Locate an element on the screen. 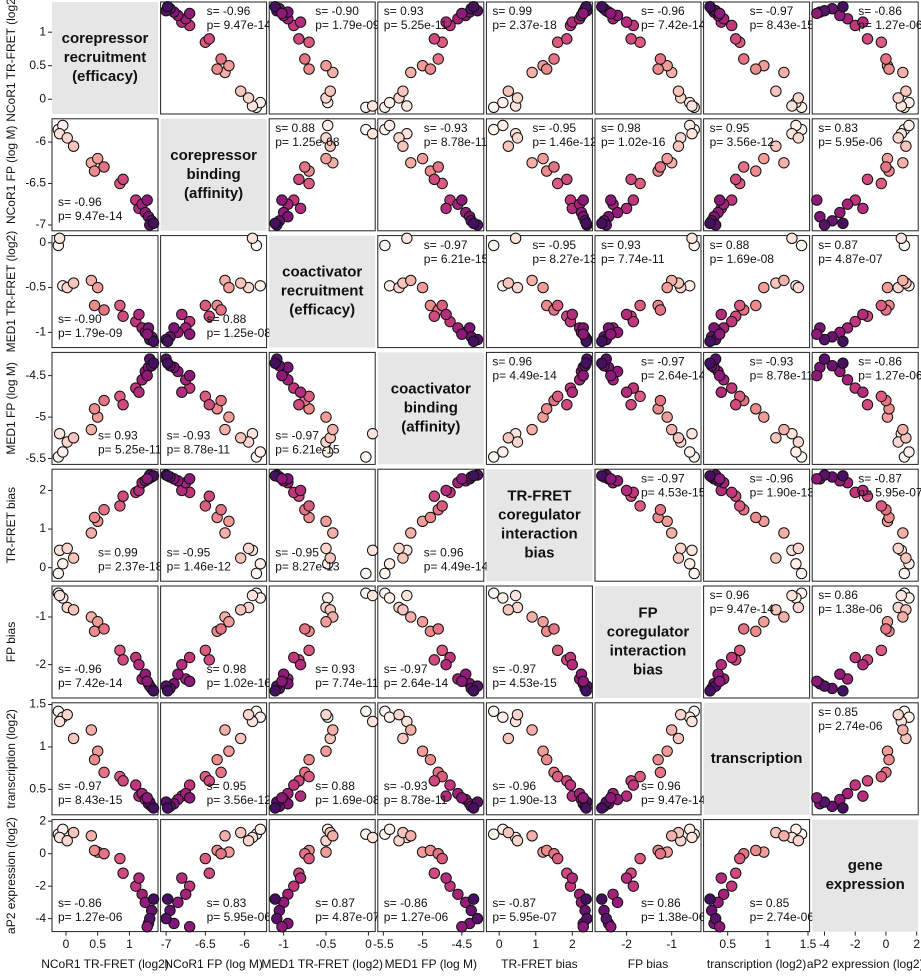 Image resolution: width=921 pixels, height=976 pixels. diagonal-label: bias is located at coordinates (539, 553).